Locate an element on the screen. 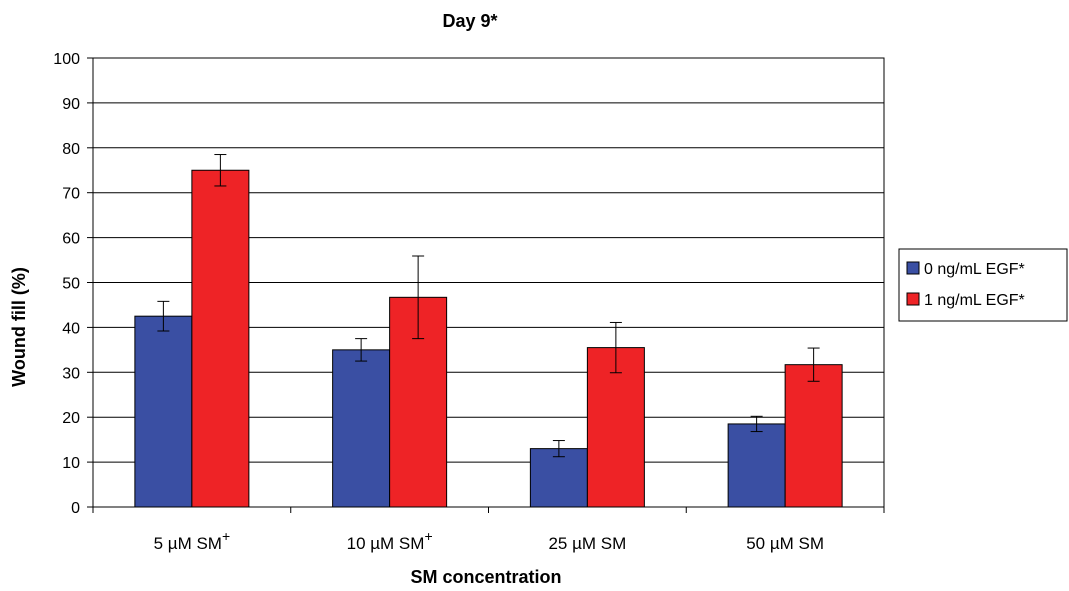  x-tick-label-text: 50 µM SM is located at coordinates (785, 543).